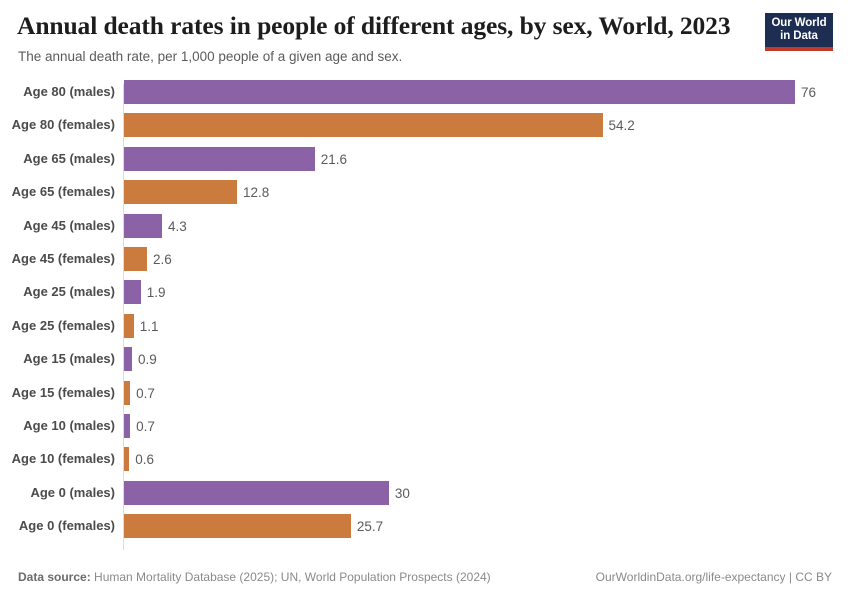  What do you see at coordinates (809, 92) in the screenshot?
I see `bar-value-label: 76` at bounding box center [809, 92].